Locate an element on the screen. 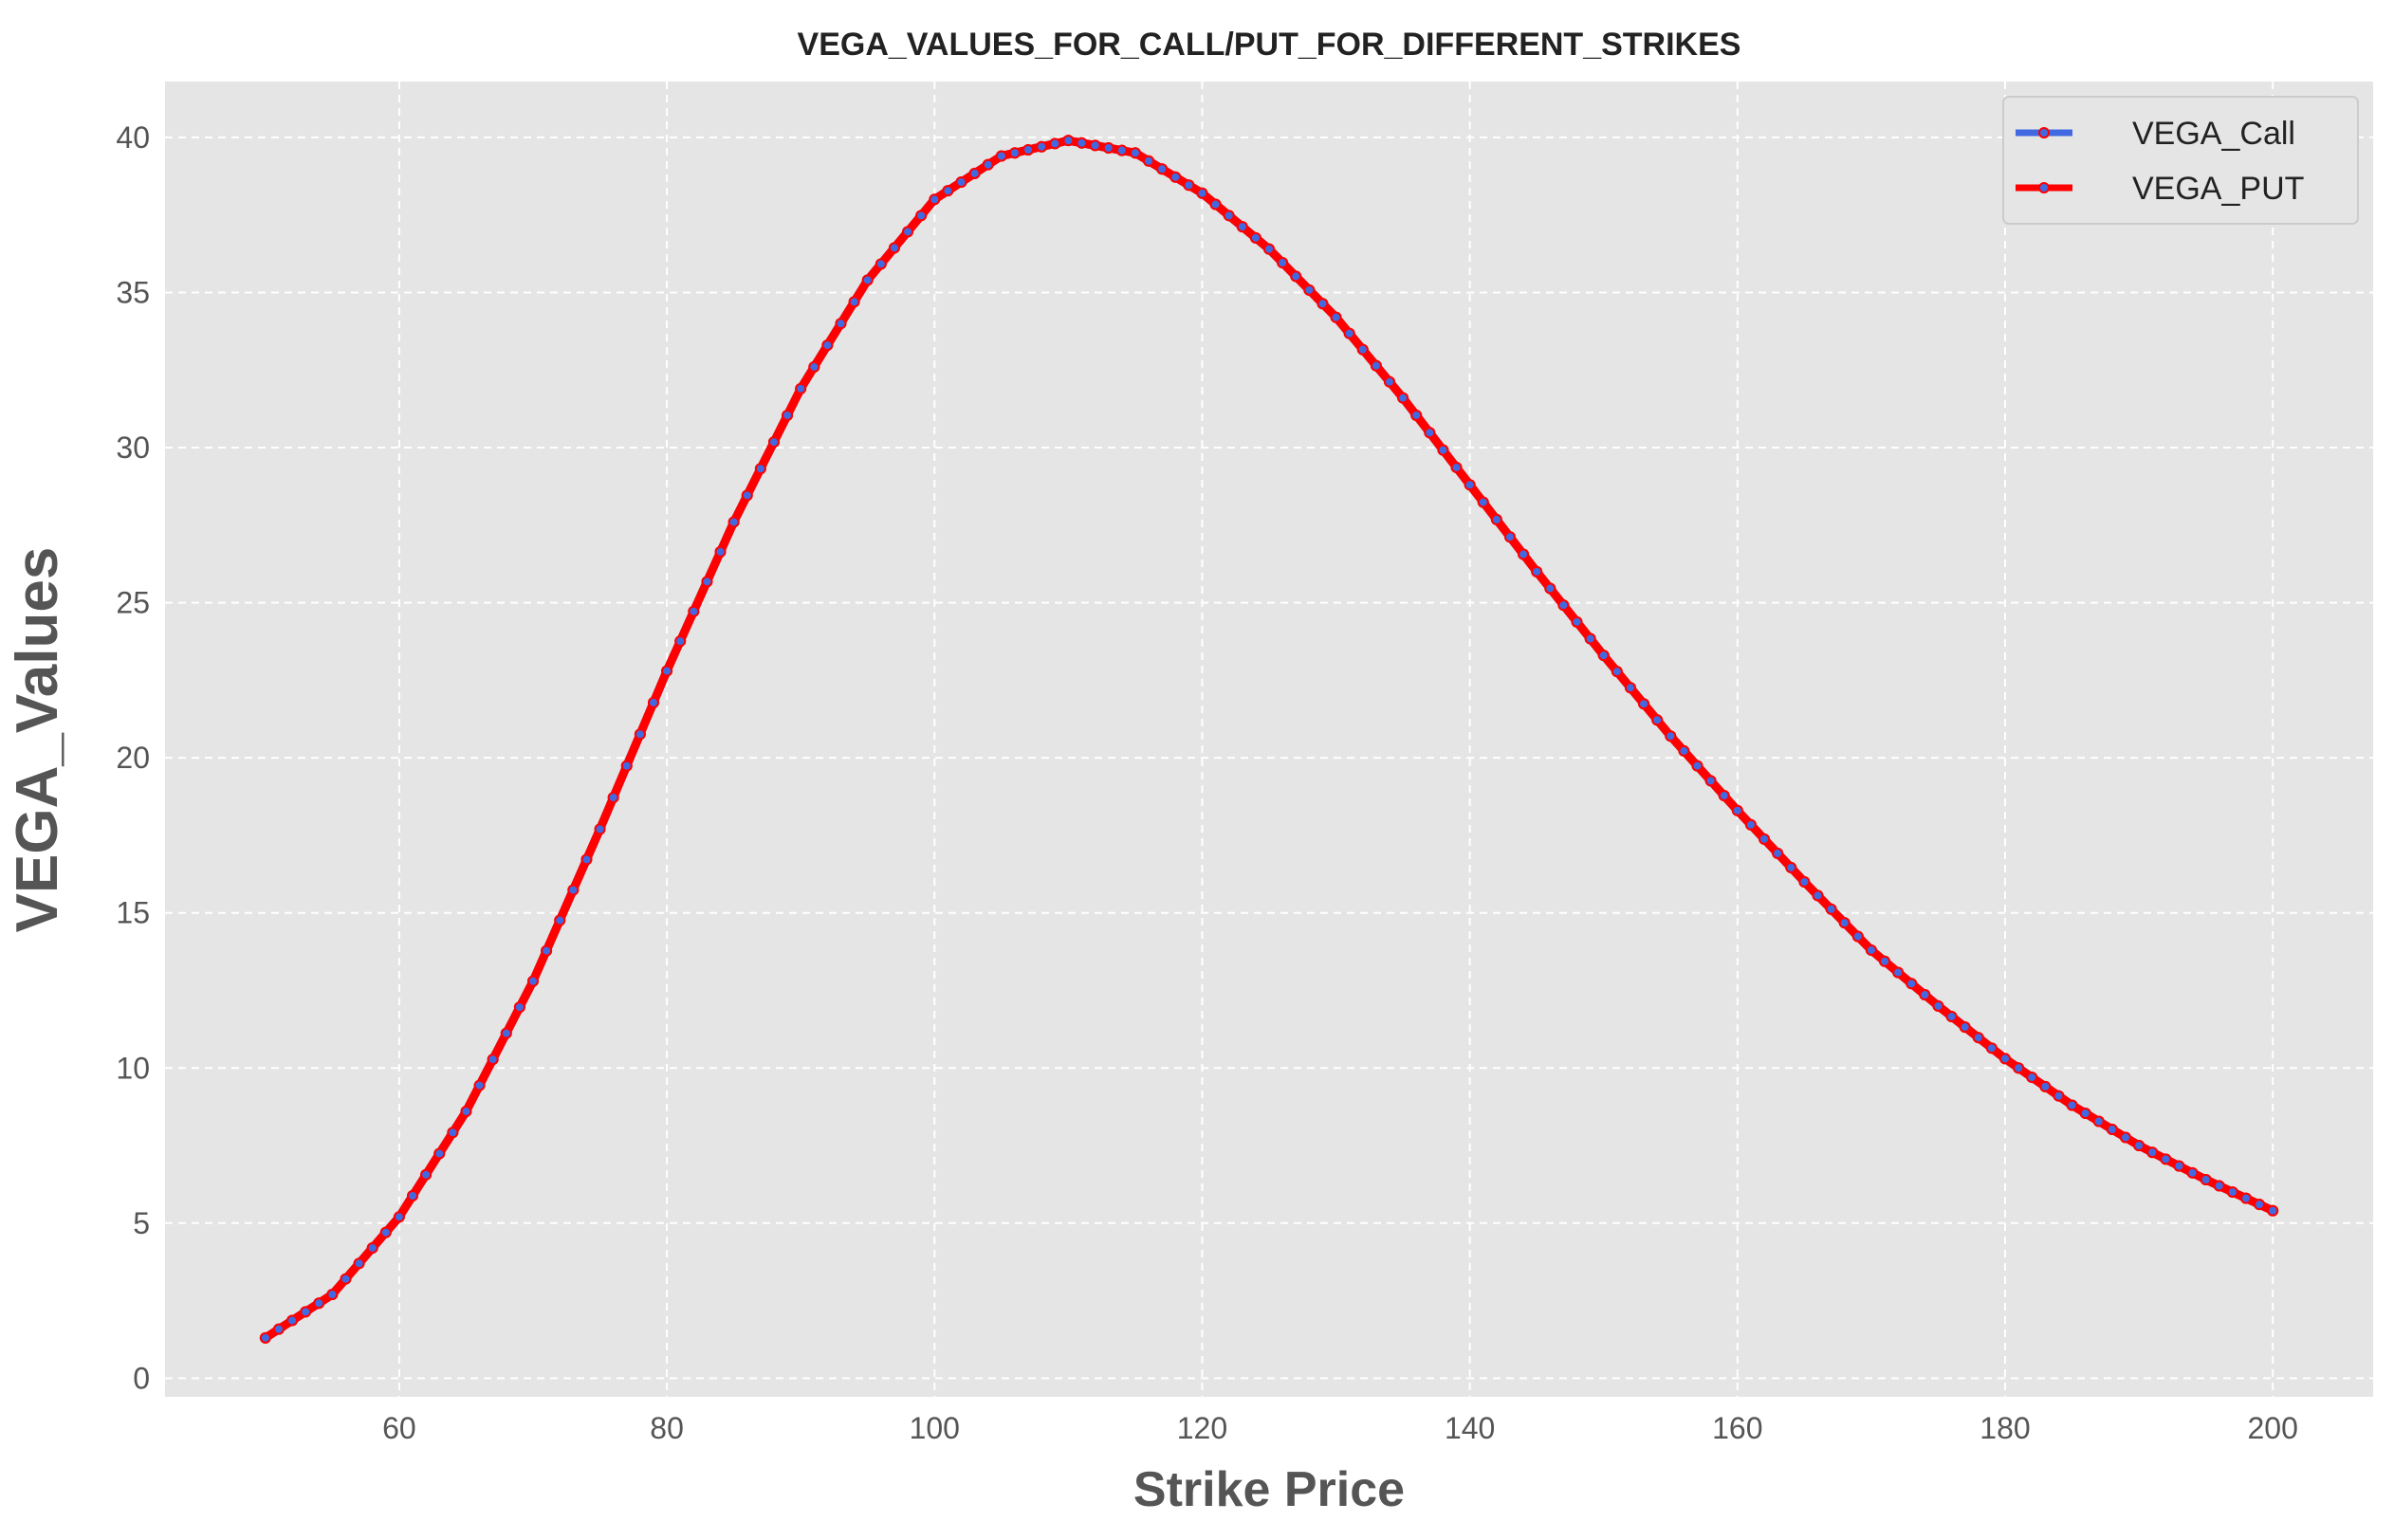  y-tick-label: 30 is located at coordinates (133, 448).